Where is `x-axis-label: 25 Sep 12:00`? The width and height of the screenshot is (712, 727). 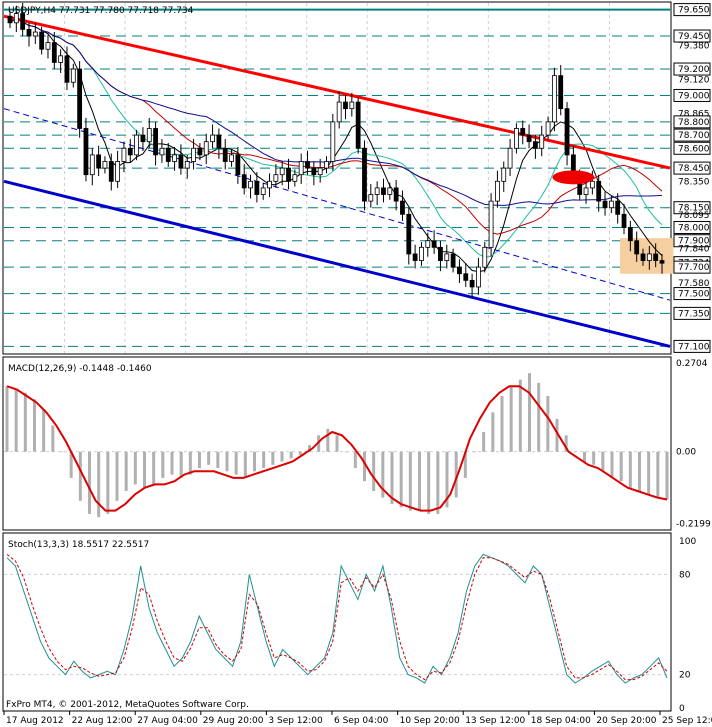 x-axis-label: 25 Sep 12:00 is located at coordinates (687, 721).